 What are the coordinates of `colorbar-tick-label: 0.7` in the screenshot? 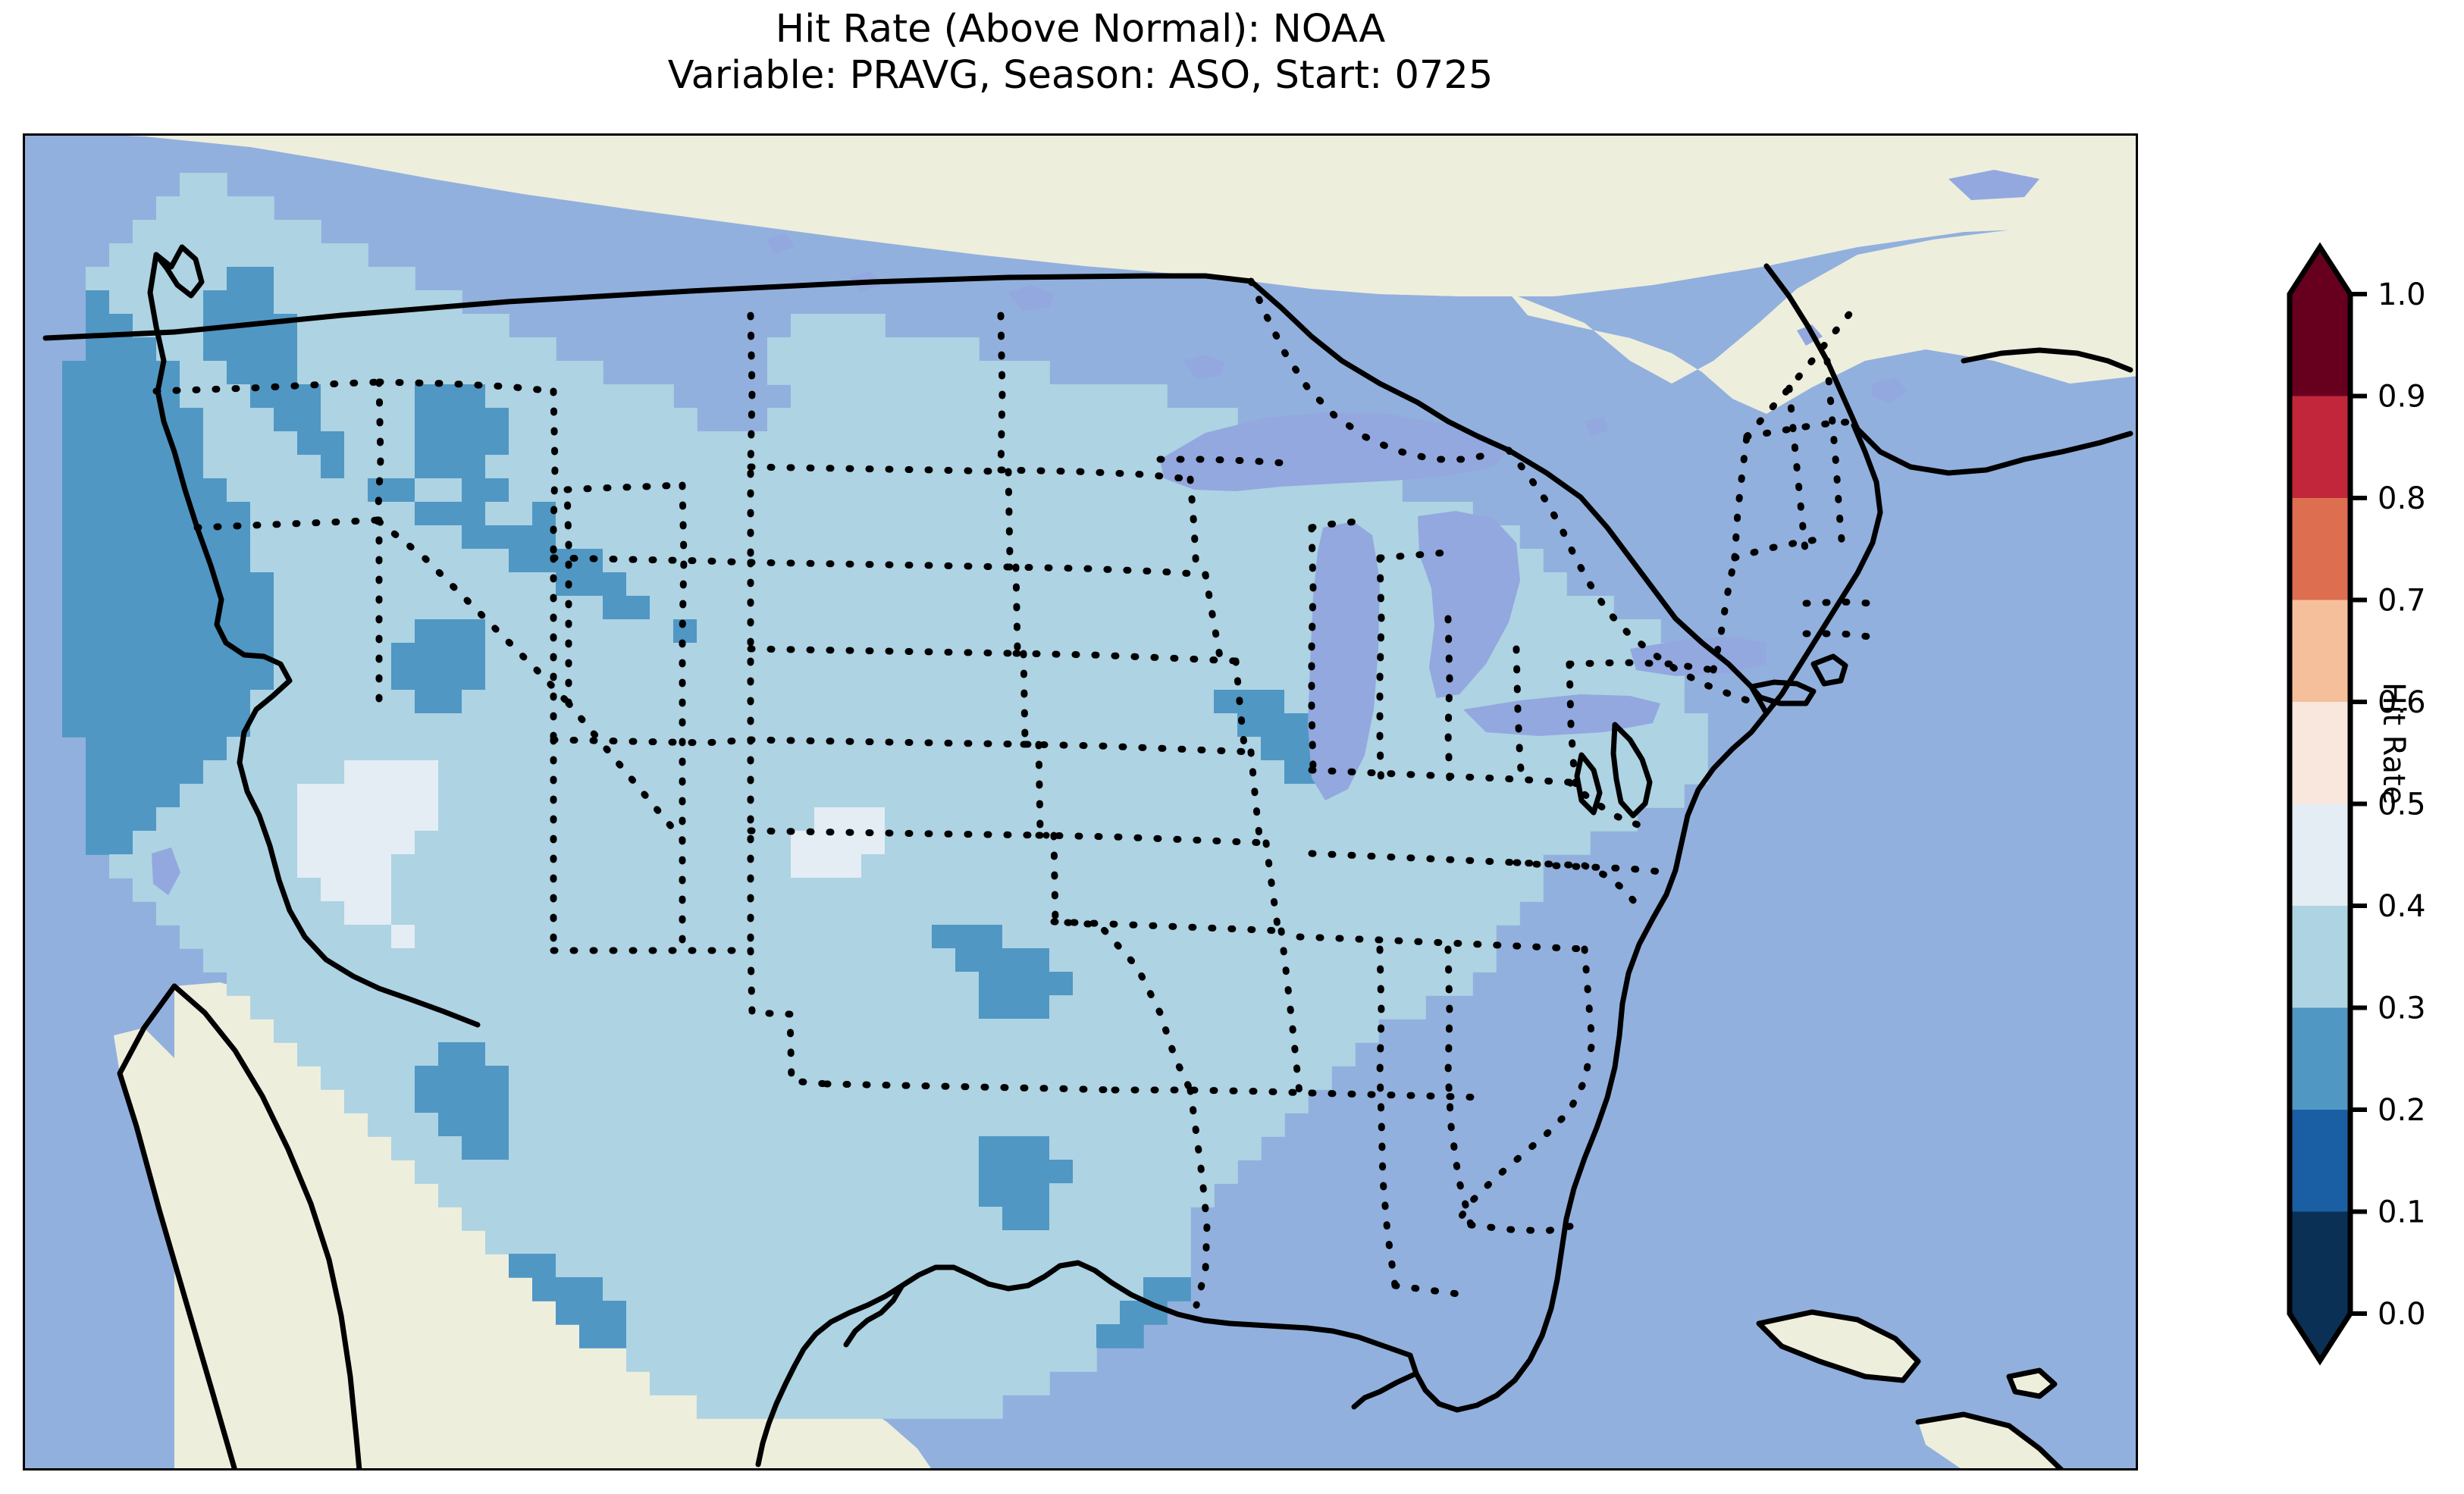 It's located at (2402, 601).